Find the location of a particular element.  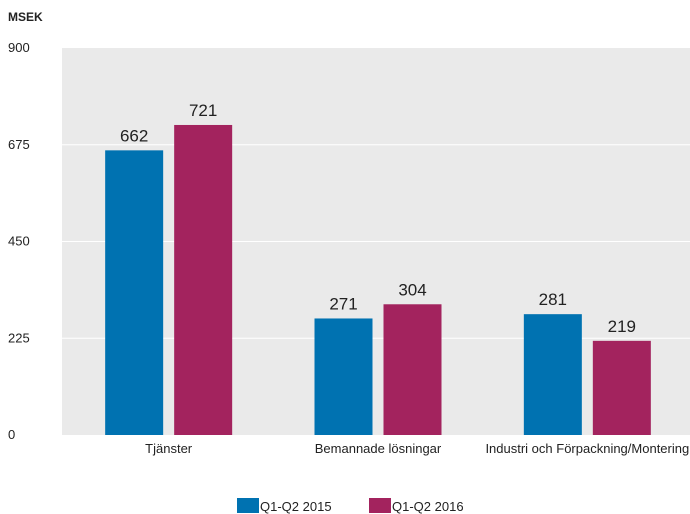

y-axis-ticks: 0 225 450 675 900 is located at coordinates (19, 241).